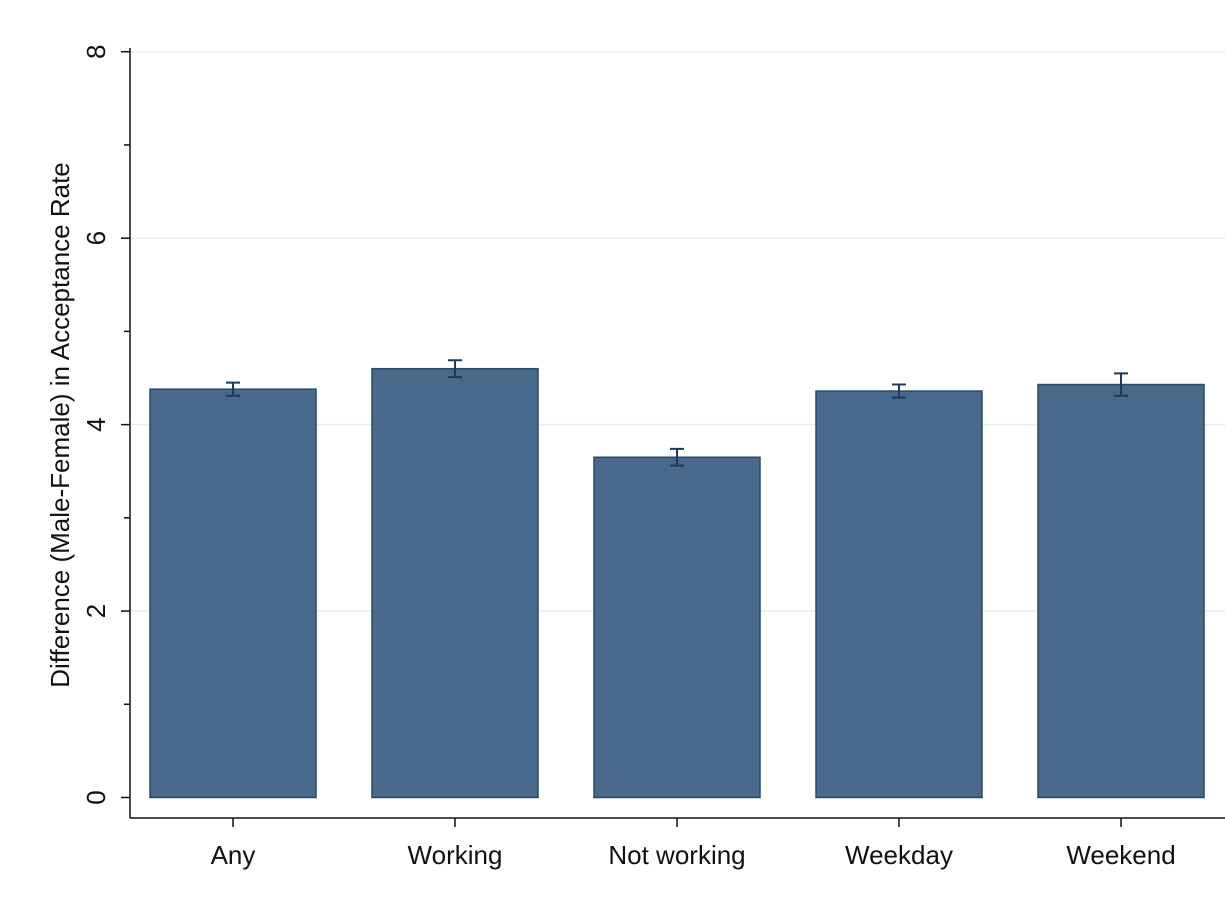  I want to click on x-tick-label: Any, so click(233, 855).